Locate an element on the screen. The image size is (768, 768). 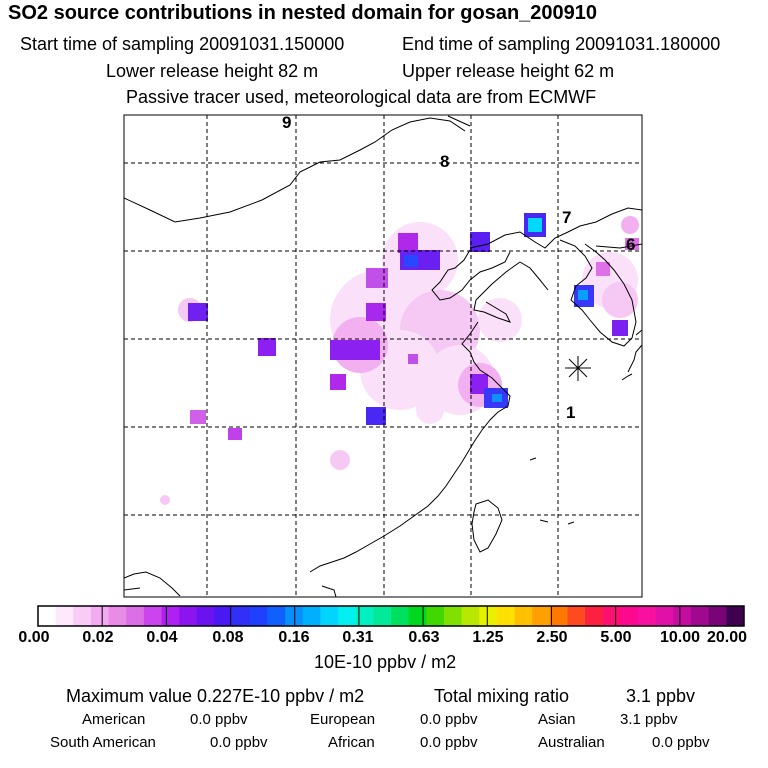
colorbar-unit: 10E-10 ppbv / m2 is located at coordinates (385, 662).